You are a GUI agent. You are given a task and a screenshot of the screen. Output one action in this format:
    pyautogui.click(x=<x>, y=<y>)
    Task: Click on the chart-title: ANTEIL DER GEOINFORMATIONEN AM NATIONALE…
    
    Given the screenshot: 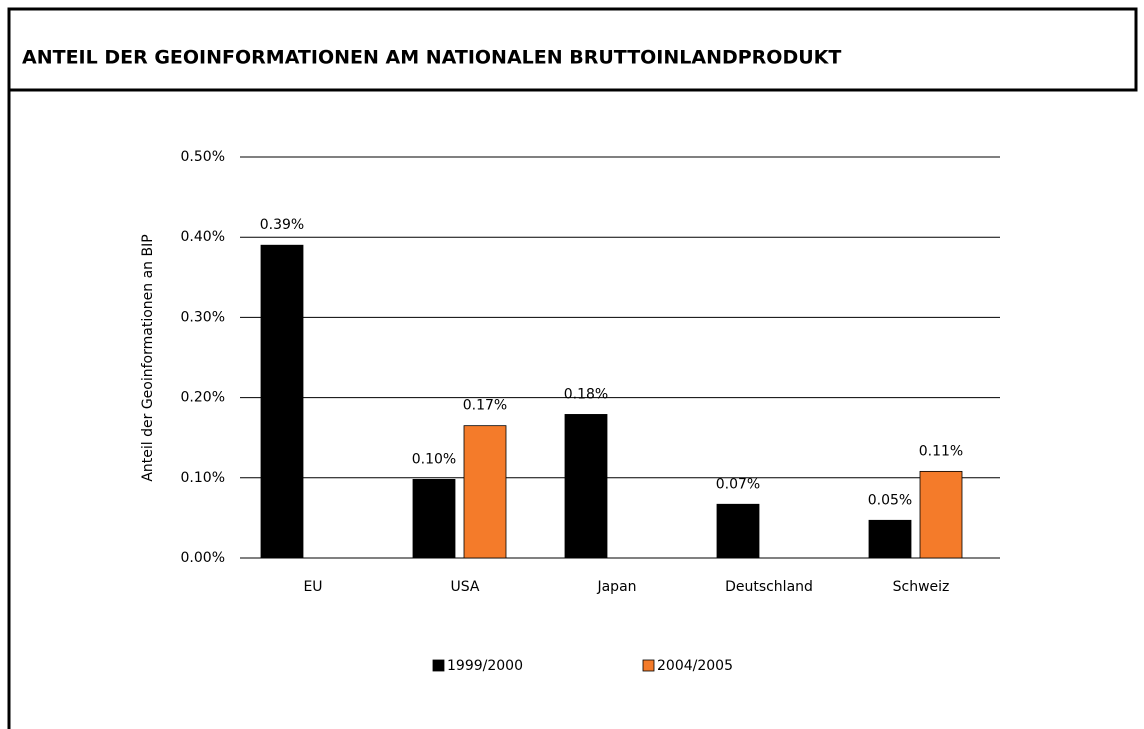 What is the action you would take?
    pyautogui.click(x=431, y=58)
    